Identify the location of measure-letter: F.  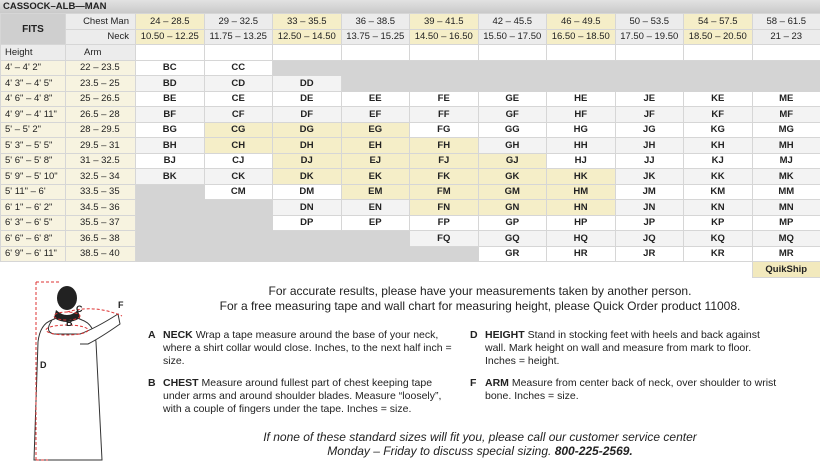
(473, 383).